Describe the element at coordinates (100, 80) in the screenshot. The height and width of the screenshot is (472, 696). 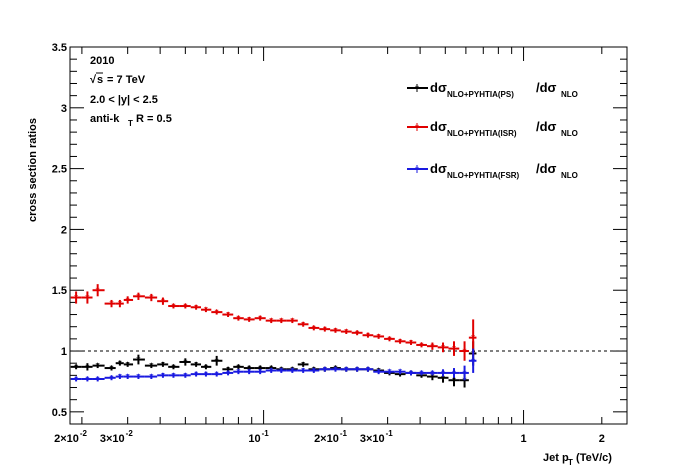
I see `annotation-energy-symbol: s` at that location.